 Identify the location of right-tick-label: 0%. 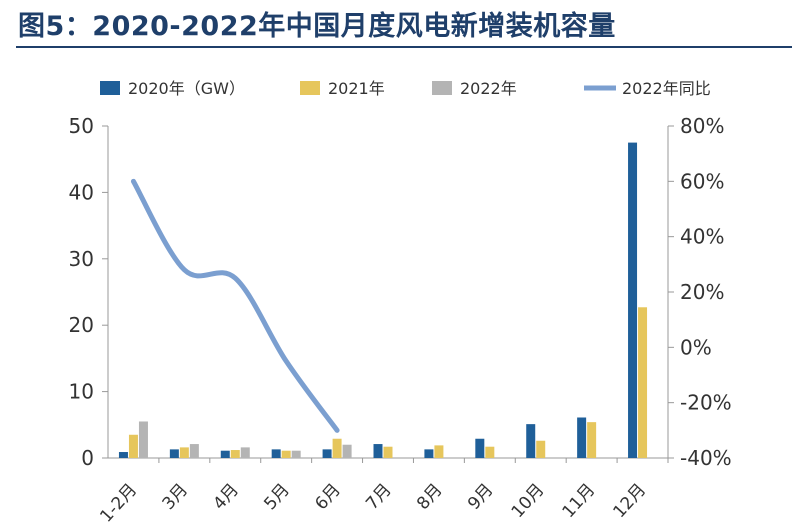
(696, 347).